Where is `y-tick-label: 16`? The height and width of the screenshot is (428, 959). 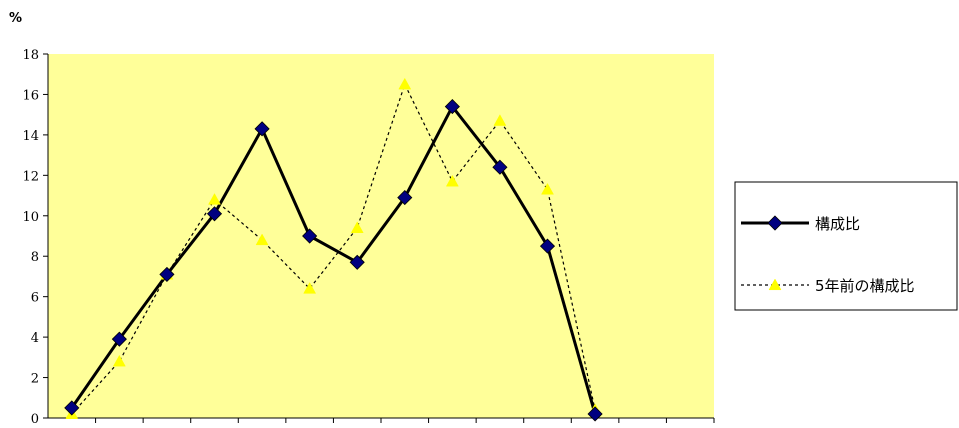
y-tick-label: 16 is located at coordinates (30, 95).